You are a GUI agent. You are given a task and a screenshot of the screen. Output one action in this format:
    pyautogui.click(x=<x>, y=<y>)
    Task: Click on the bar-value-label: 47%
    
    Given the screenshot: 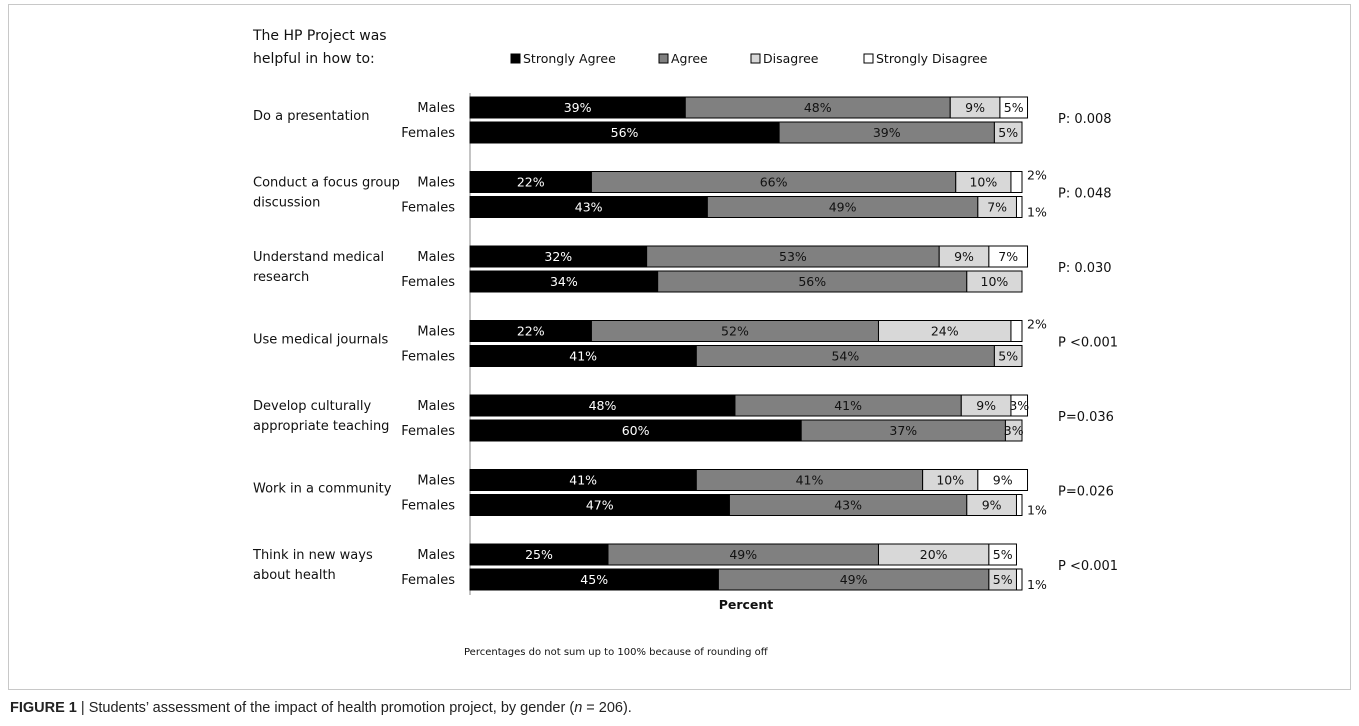 What is the action you would take?
    pyautogui.click(x=600, y=505)
    